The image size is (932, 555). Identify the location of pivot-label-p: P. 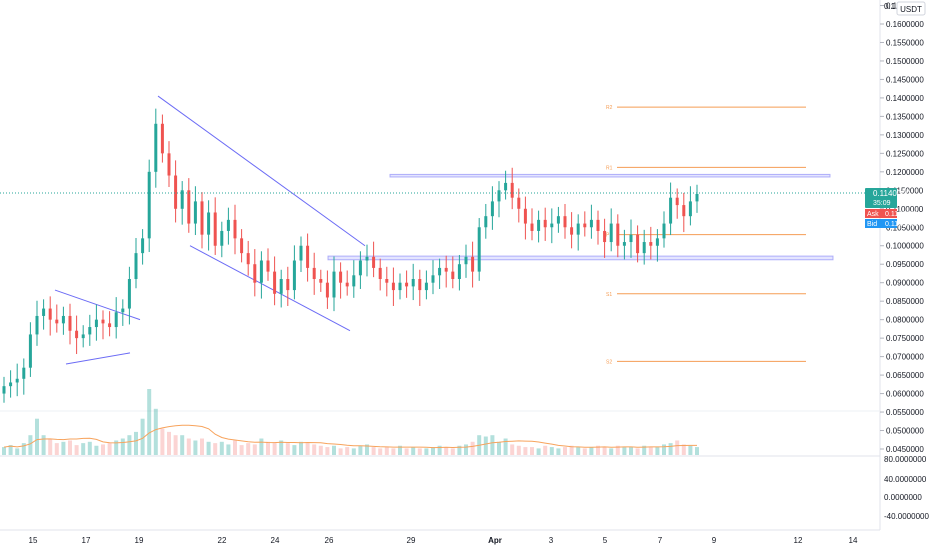
(608, 236).